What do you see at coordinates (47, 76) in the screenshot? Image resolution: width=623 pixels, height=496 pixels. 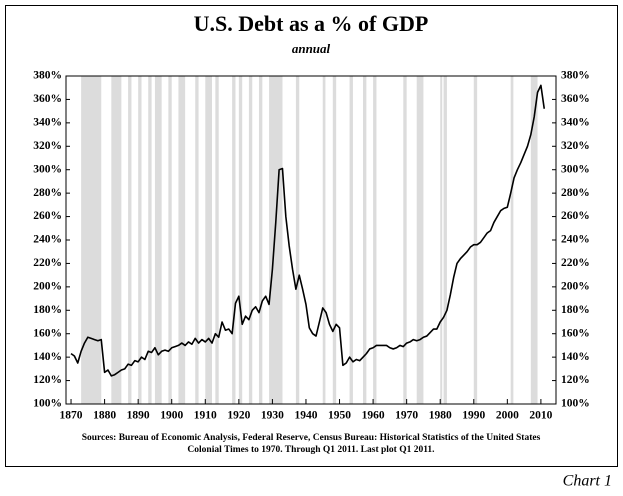 I see `y-tick-label: 380%` at bounding box center [47, 76].